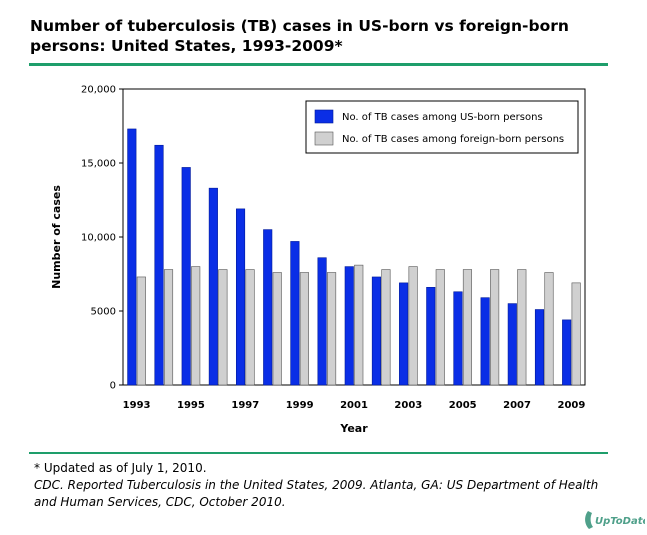 This screenshot has width=647, height=535. What do you see at coordinates (300, 405) in the screenshot?
I see `x-tick-label: 1999` at bounding box center [300, 405].